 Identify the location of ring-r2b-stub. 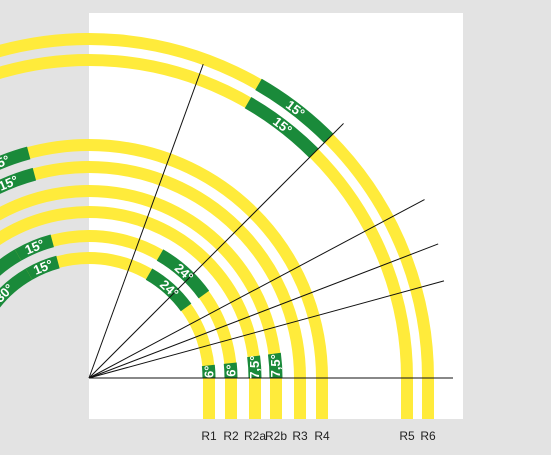
(276, 398).